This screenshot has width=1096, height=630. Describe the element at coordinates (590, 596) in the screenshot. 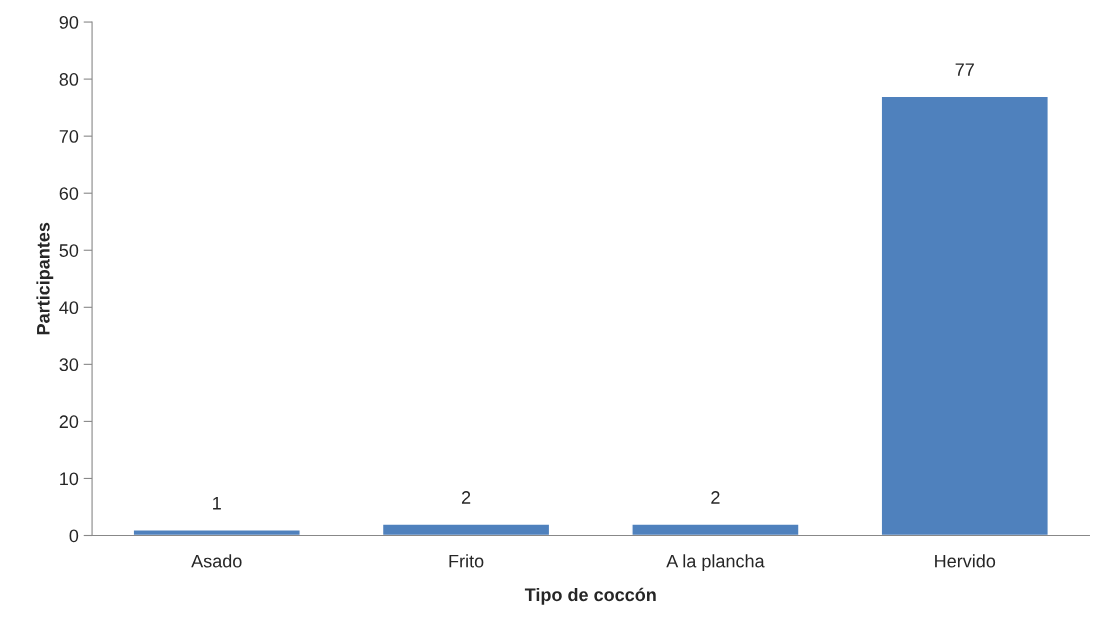

I see `x-axis-title: Tipo de coccón` at that location.